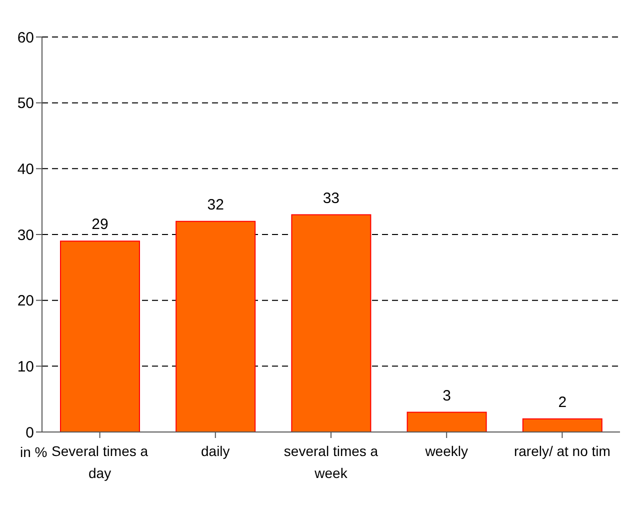 Image resolution: width=632 pixels, height=505 pixels. I want to click on y-tick-label: 30, so click(25, 235).